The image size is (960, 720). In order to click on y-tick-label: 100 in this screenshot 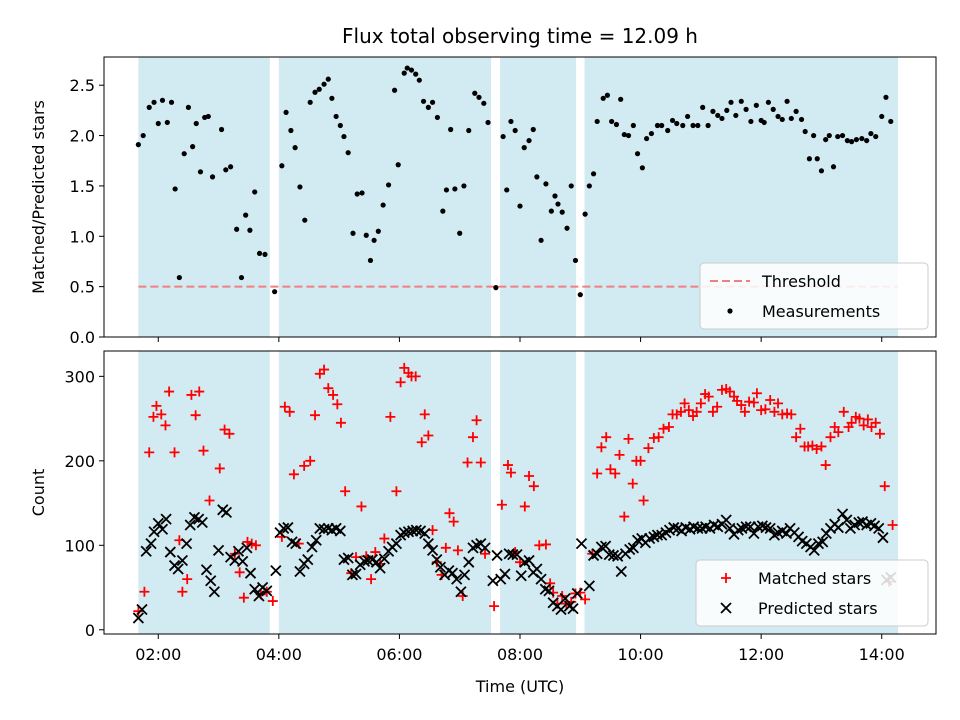, I will do `click(79, 545)`.